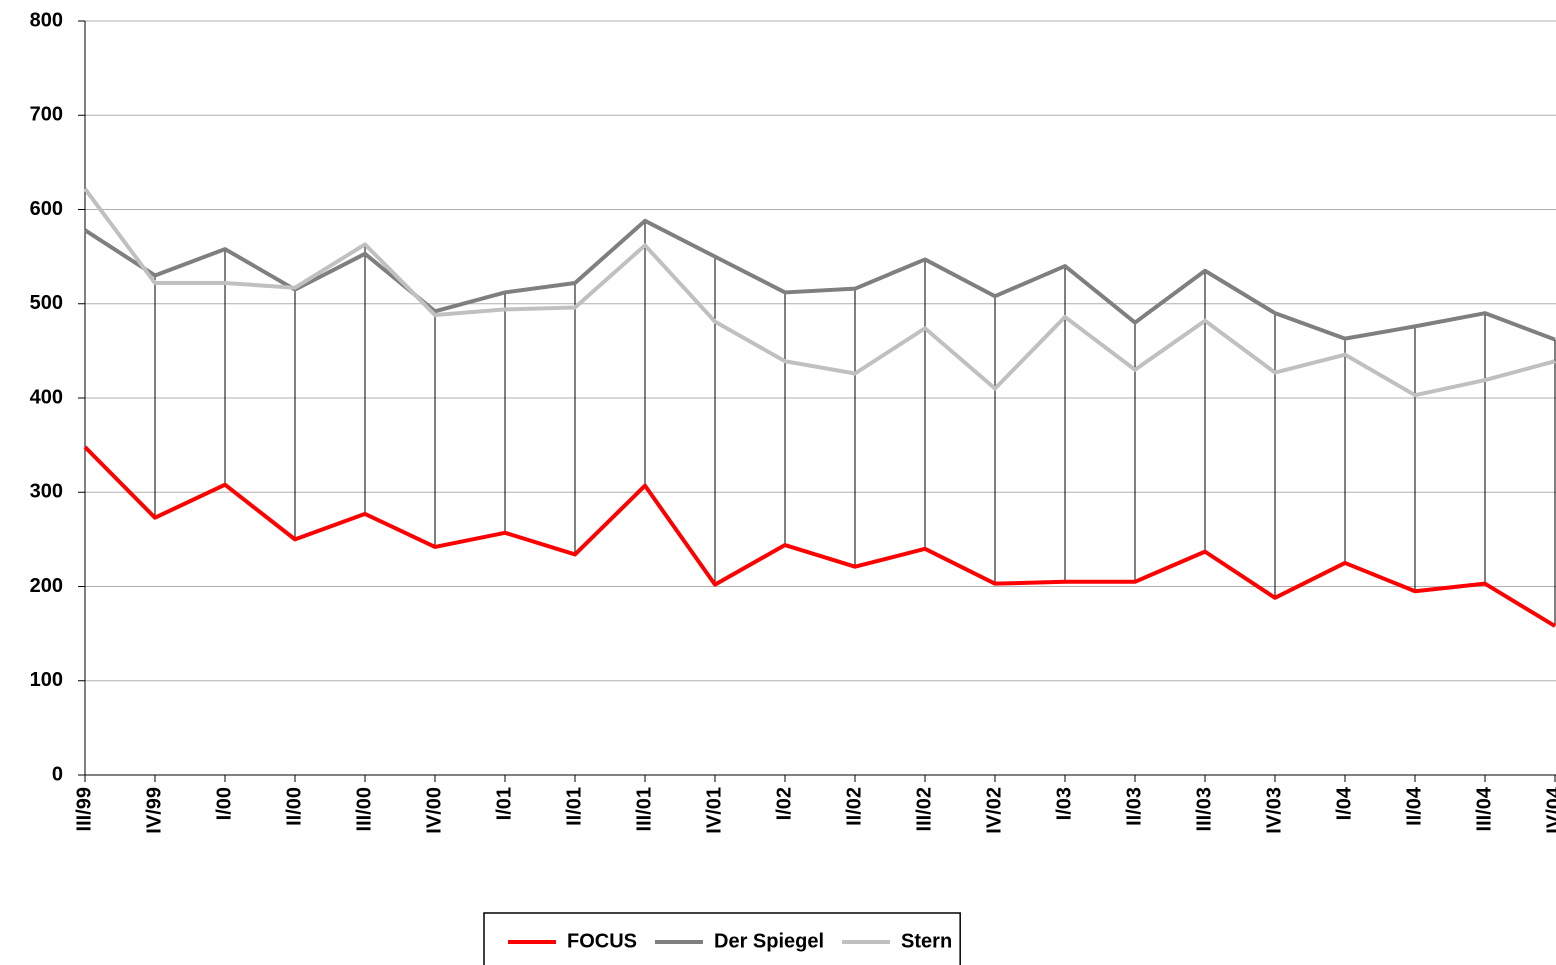 Image resolution: width=1556 pixels, height=965 pixels. What do you see at coordinates (819, 280) in the screenshot?
I see `series-line` at bounding box center [819, 280].